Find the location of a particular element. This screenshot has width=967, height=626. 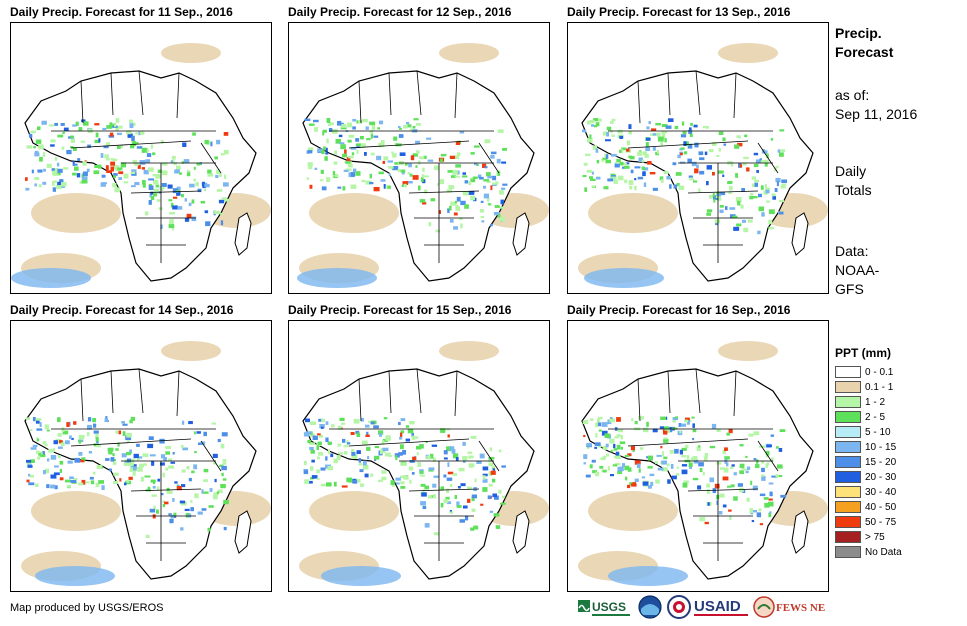

legend-label: 1 - 2 is located at coordinates (875, 402).